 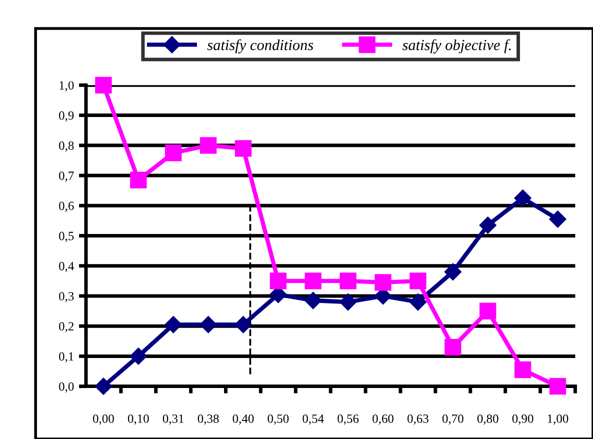 I want to click on x-tick-label: 0,38, so click(x=208, y=419).